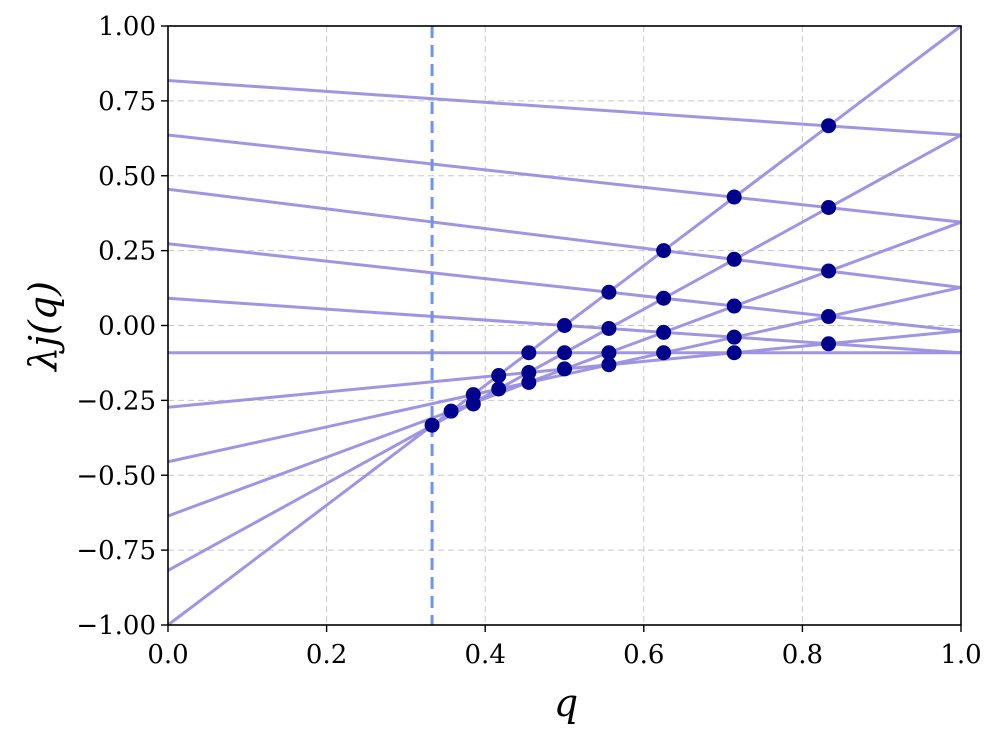  What do you see at coordinates (127, 27) in the screenshot?
I see `y-tick-label: 1.00` at bounding box center [127, 27].